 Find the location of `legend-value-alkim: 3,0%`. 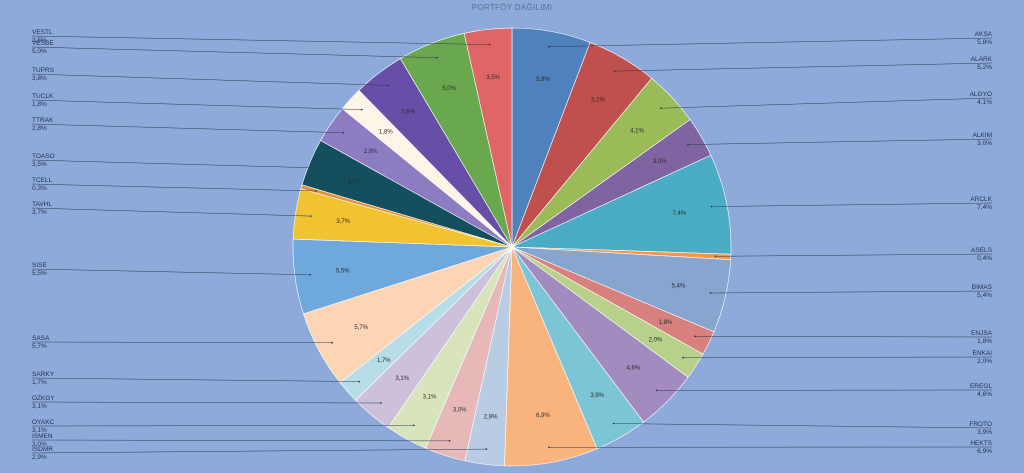

legend-value-alkim: 3,0% is located at coordinates (984, 143).